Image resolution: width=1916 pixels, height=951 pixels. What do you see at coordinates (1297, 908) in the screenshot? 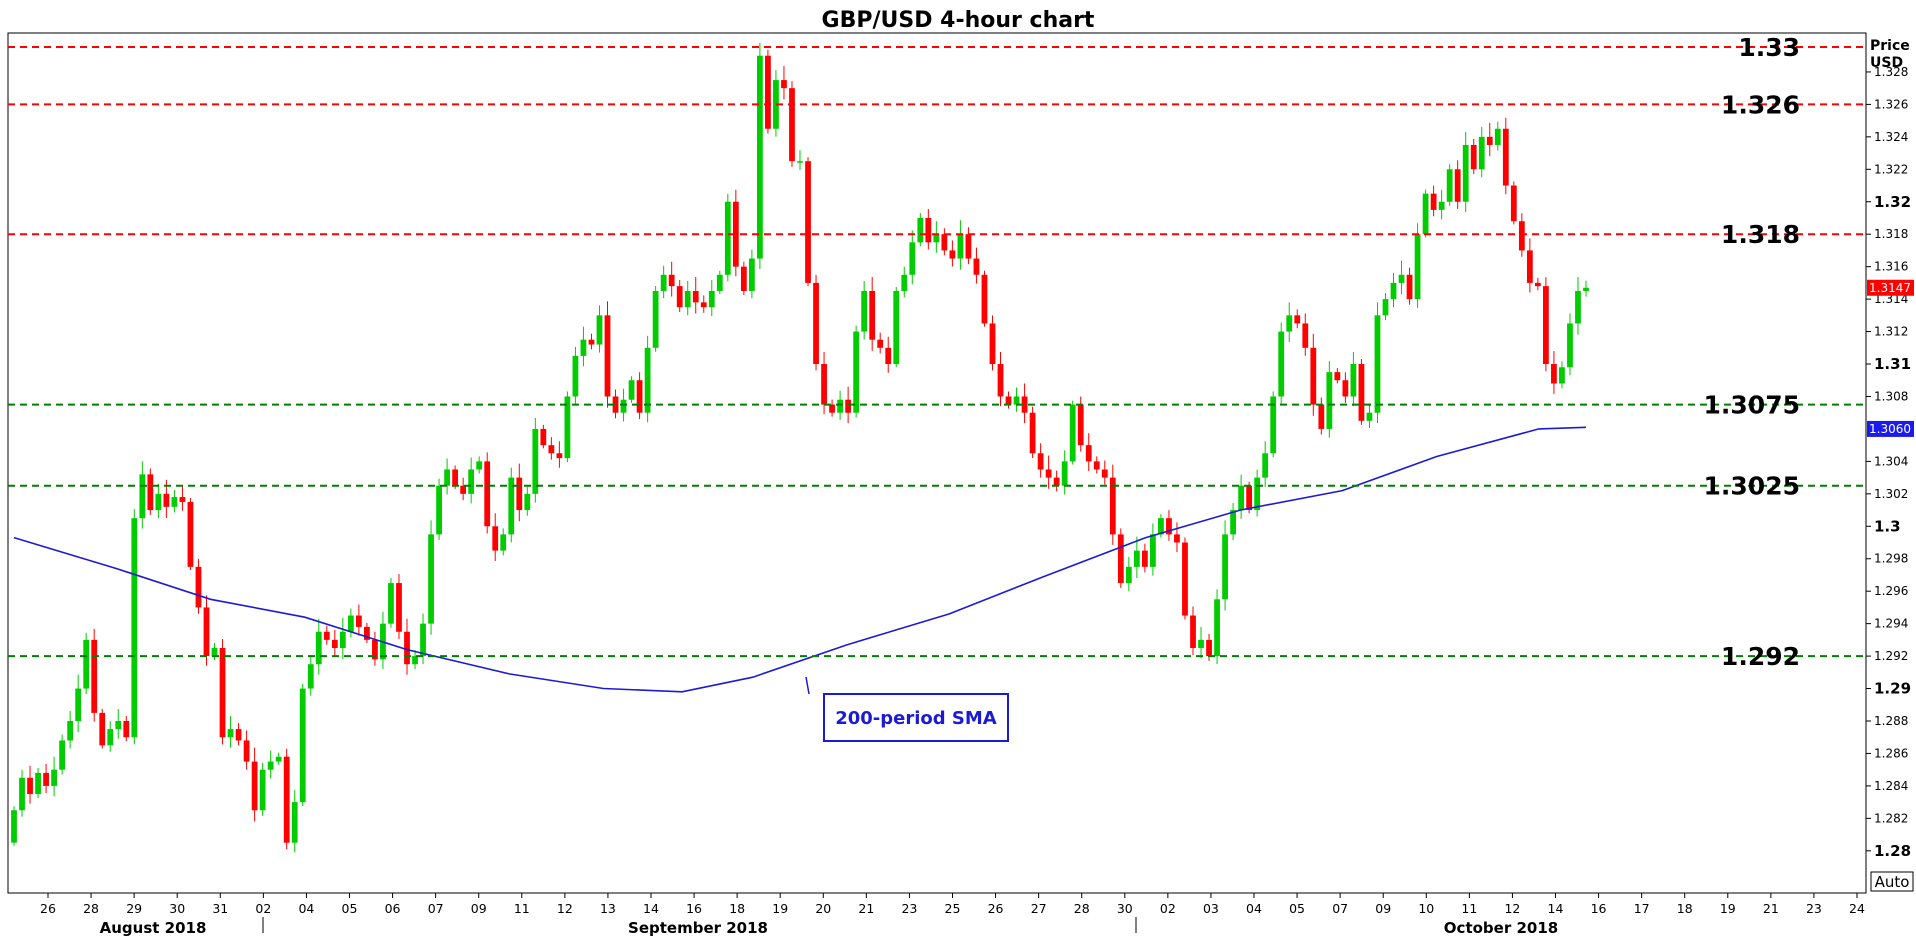
I see `x-tick-label: 05` at bounding box center [1297, 908].